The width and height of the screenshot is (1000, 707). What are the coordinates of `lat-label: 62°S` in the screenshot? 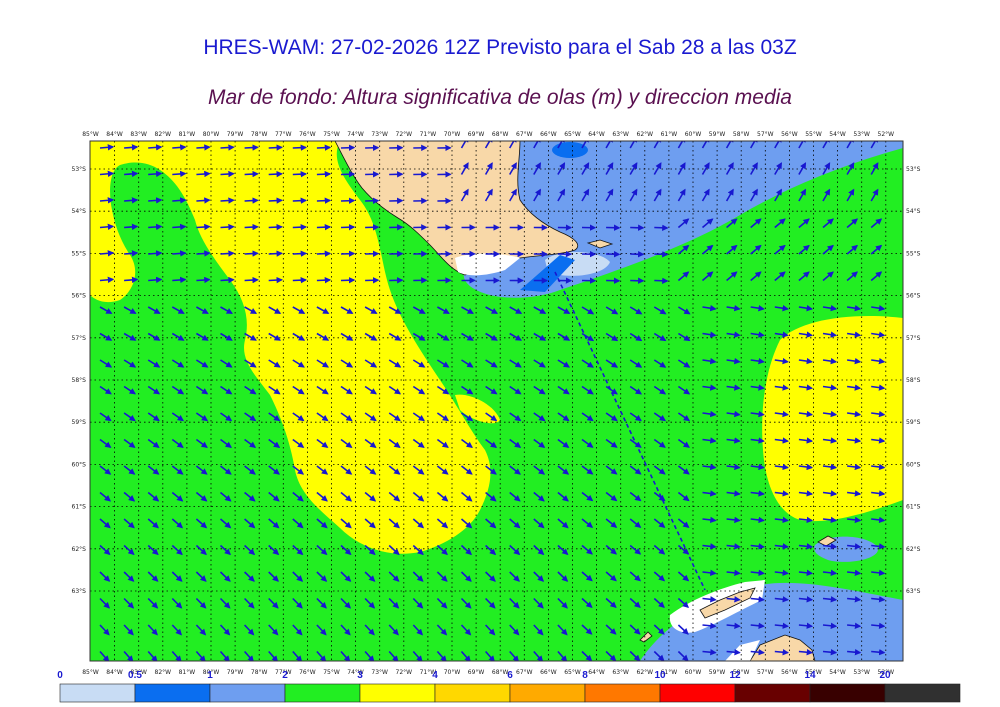 It's located at (79, 549).